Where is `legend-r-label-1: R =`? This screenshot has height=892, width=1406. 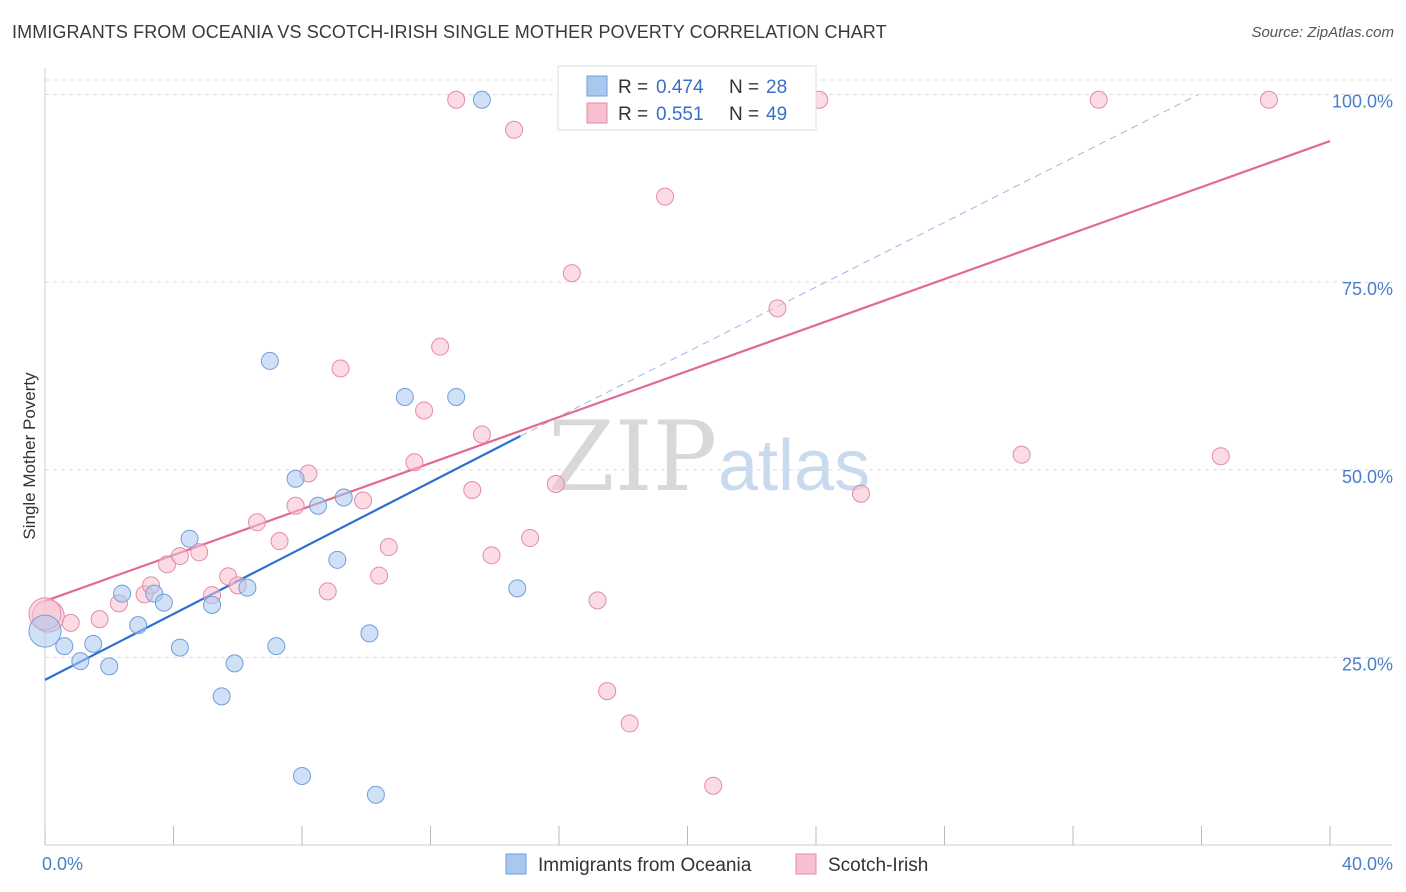 legend-r-label-1: R = is located at coordinates (633, 87).